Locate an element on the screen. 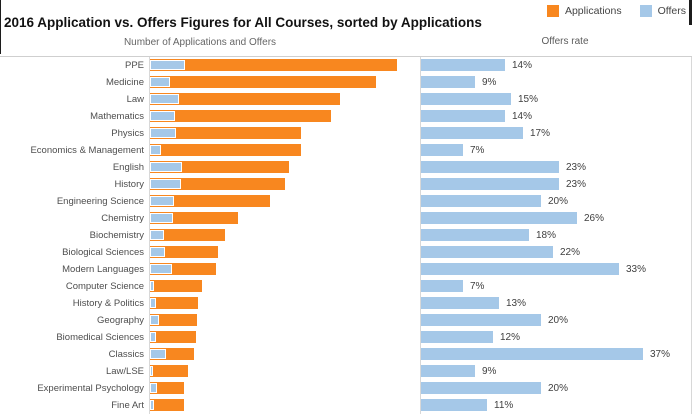 The image size is (692, 418). chart-row: Modern Languages 33% is located at coordinates (346, 269).